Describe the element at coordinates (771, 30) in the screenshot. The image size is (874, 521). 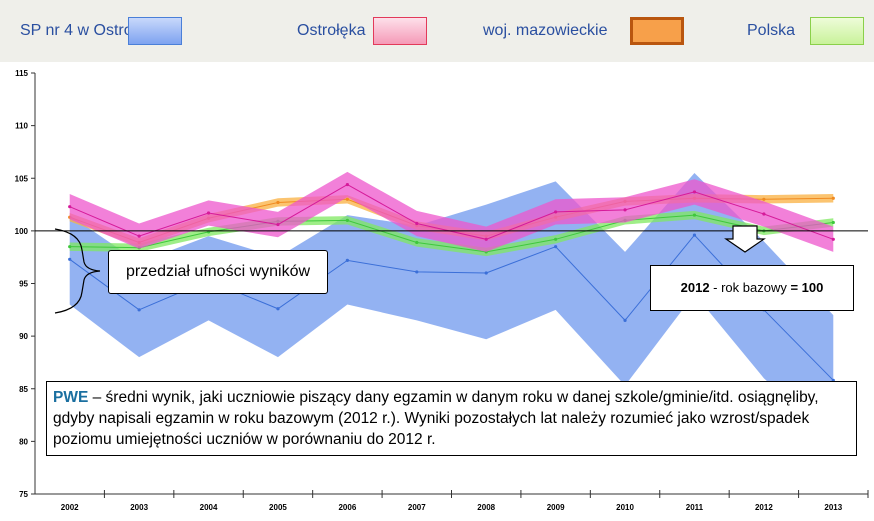
I see `legend-label: Polska` at that location.